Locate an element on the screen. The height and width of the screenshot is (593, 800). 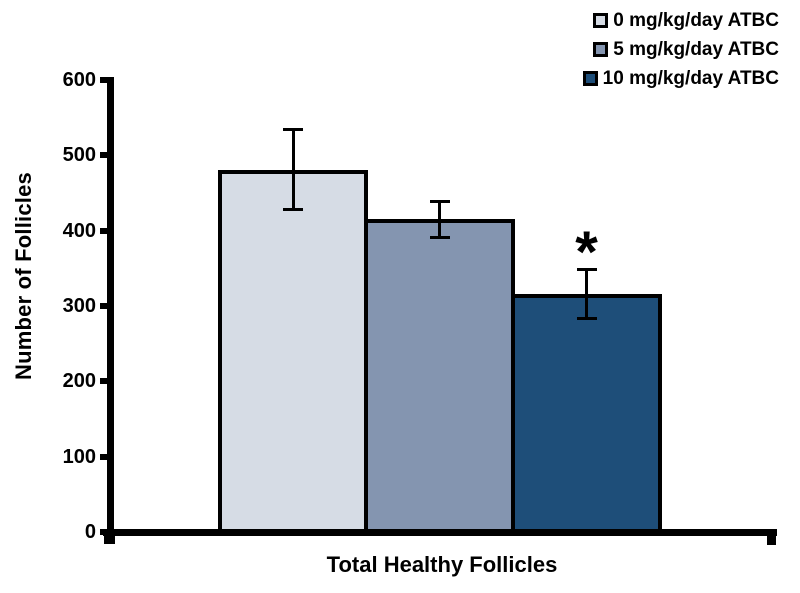
y-tick-label: 200 is located at coordinates (79, 381).